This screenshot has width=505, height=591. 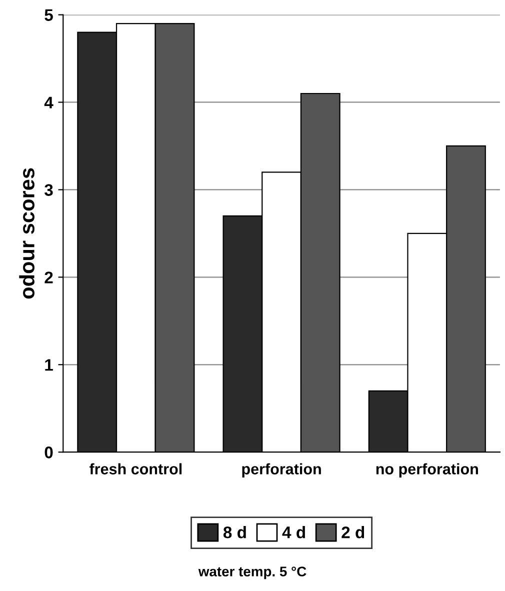 I want to click on text: water temp. 5 °C, so click(x=252, y=573).